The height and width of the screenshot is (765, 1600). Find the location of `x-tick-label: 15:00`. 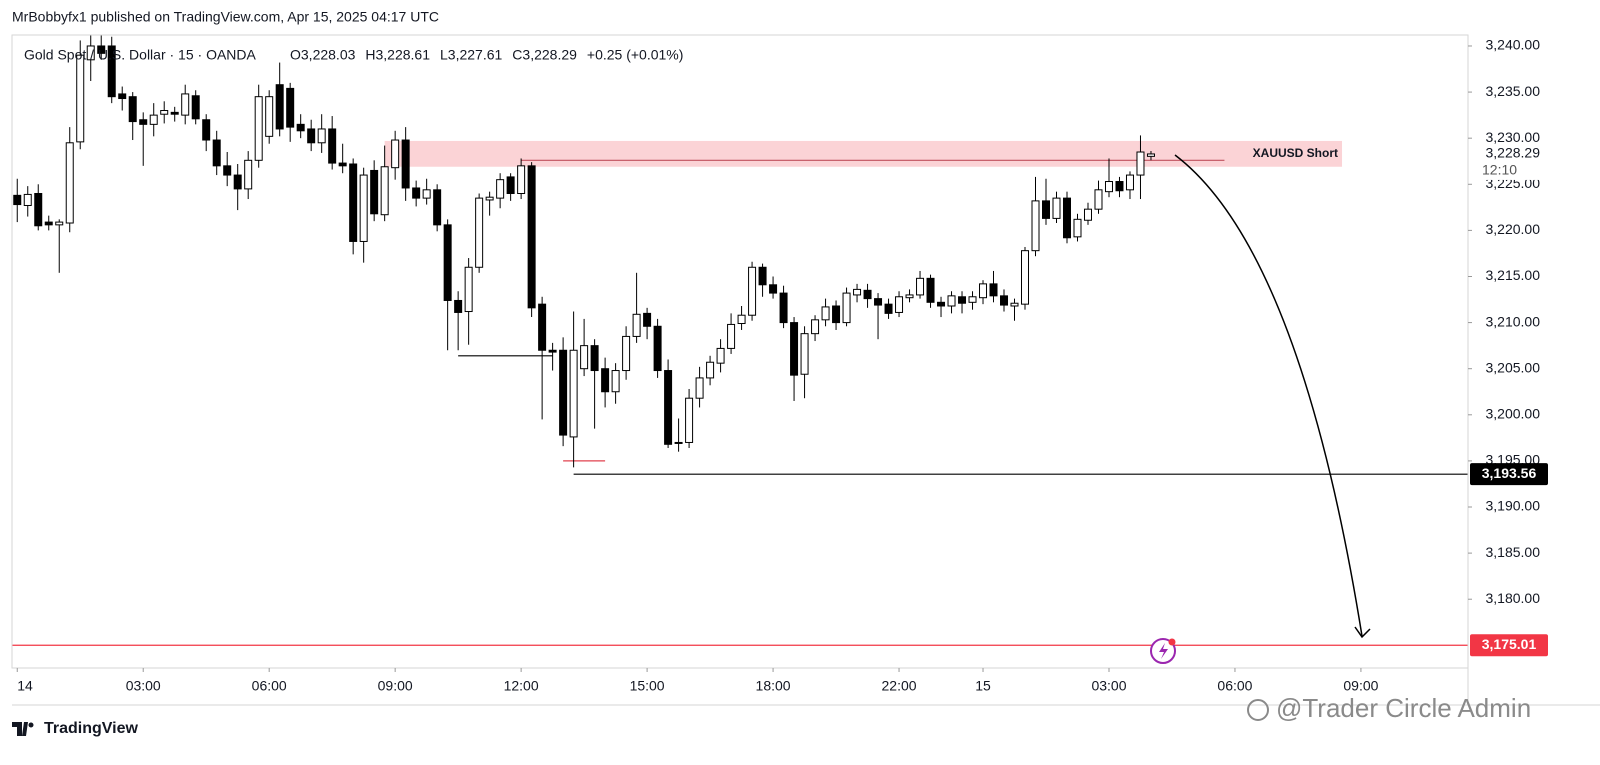

x-tick-label: 15:00 is located at coordinates (647, 686).